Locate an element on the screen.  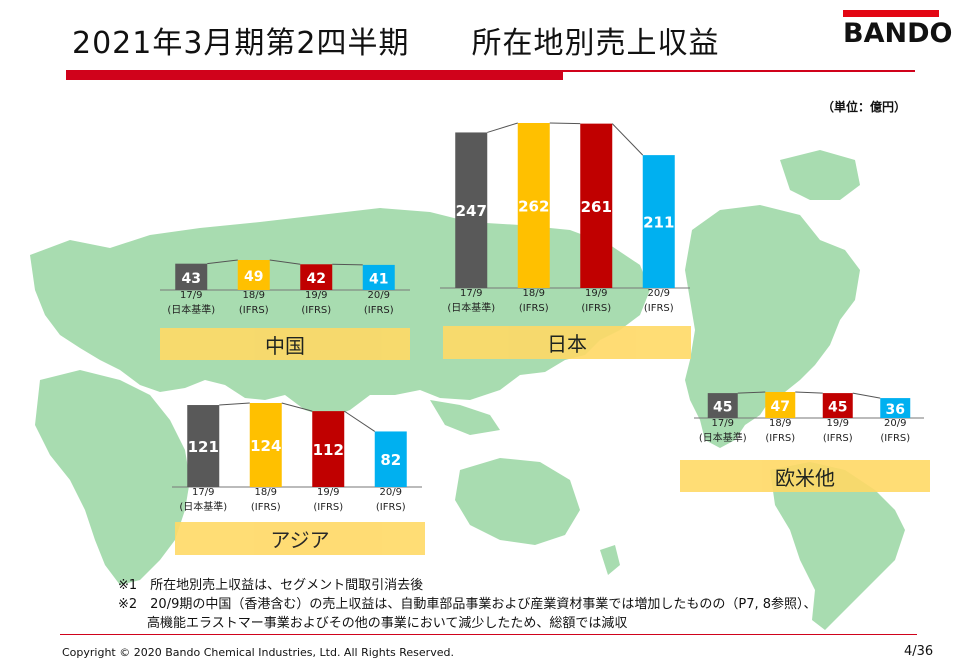
bar-value-label: 262 is located at coordinates (533, 207).